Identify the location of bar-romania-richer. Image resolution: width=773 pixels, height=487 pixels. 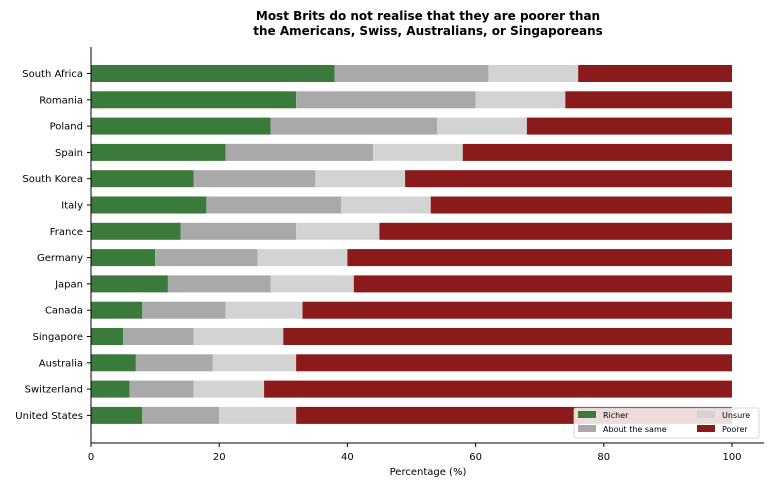
(194, 100).